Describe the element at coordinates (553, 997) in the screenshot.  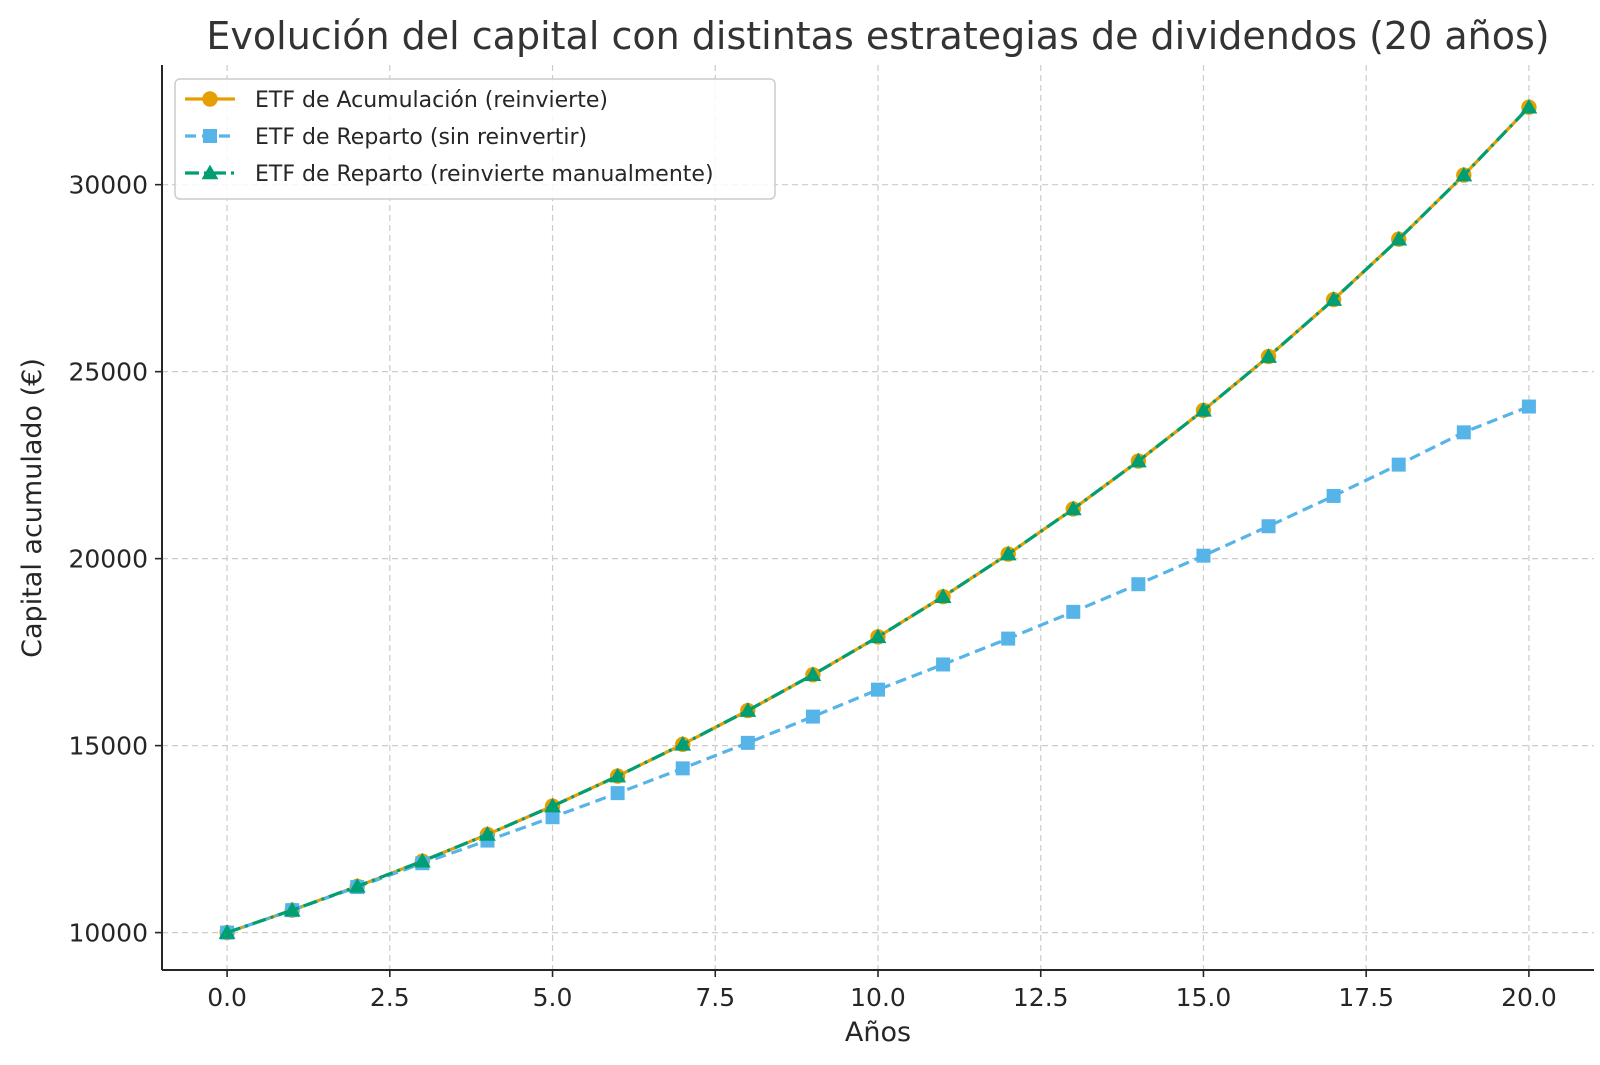
I see `x-tick-label-2: 5.0` at that location.